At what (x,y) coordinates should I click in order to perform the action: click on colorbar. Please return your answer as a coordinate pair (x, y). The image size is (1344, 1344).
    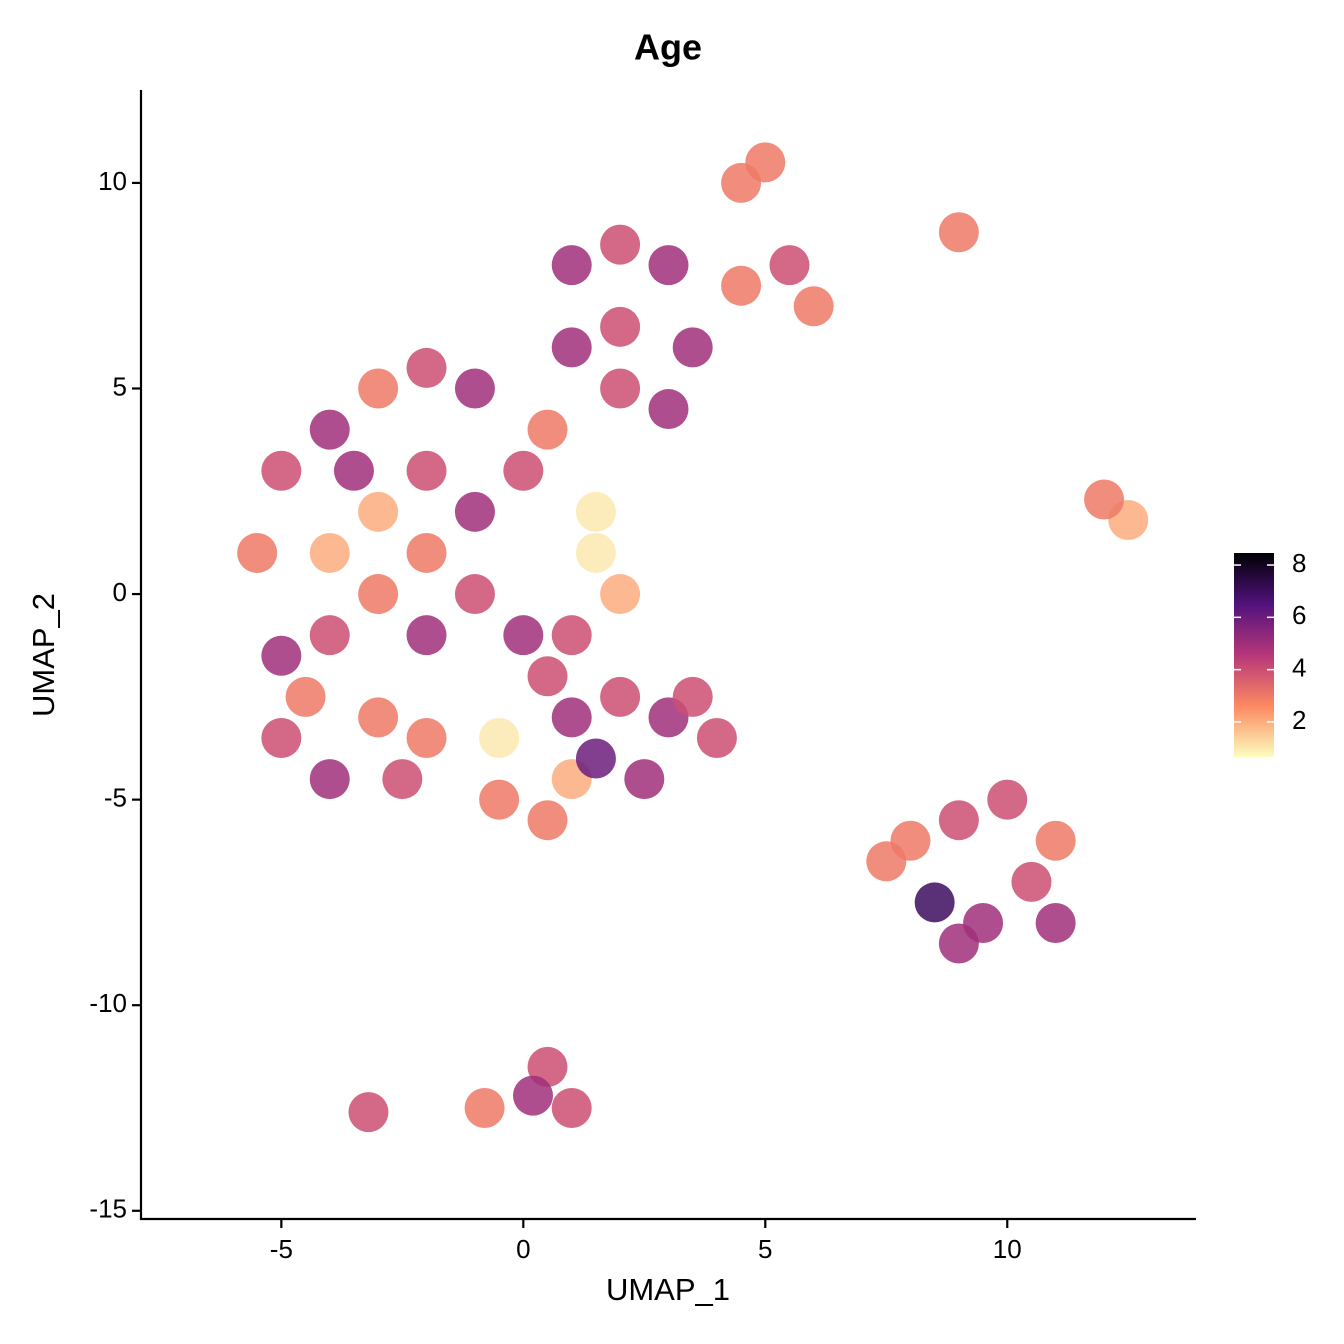
    Looking at the image, I should click on (1254, 655).